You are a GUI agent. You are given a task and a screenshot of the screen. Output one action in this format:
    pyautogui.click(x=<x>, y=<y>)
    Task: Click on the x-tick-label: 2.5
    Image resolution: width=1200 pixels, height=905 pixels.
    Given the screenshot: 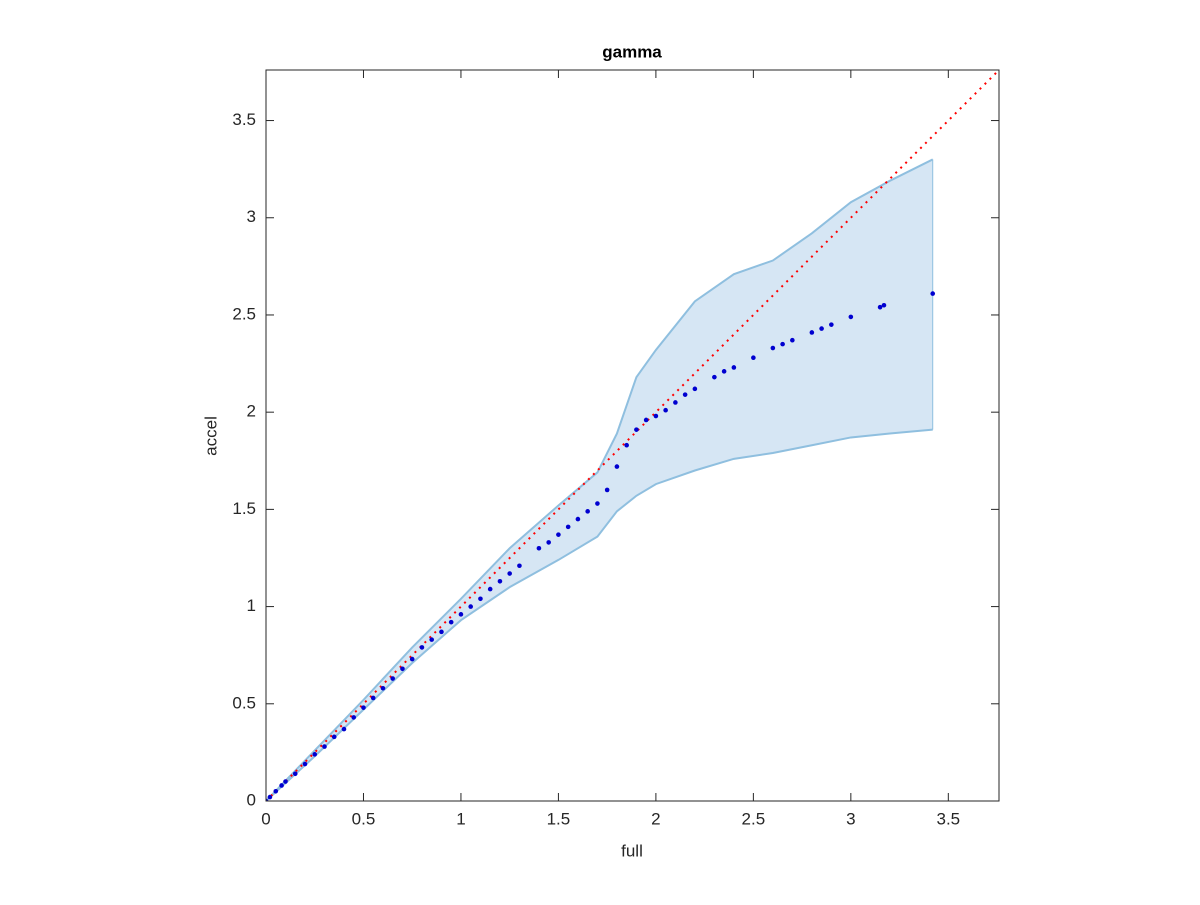 What is the action you would take?
    pyautogui.click(x=754, y=818)
    